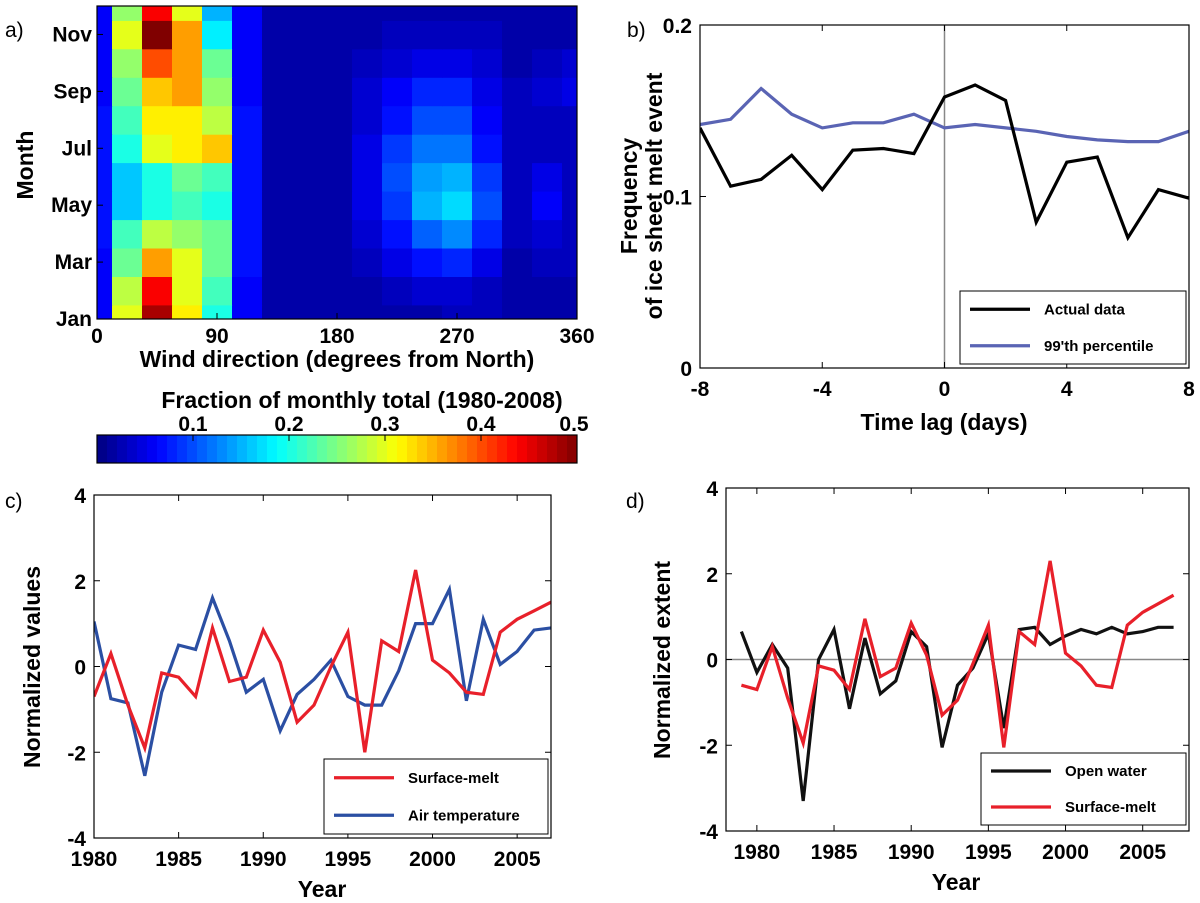 The width and height of the screenshot is (1200, 903). I want to click on legend-label: 99'th percentile, so click(1098, 346).